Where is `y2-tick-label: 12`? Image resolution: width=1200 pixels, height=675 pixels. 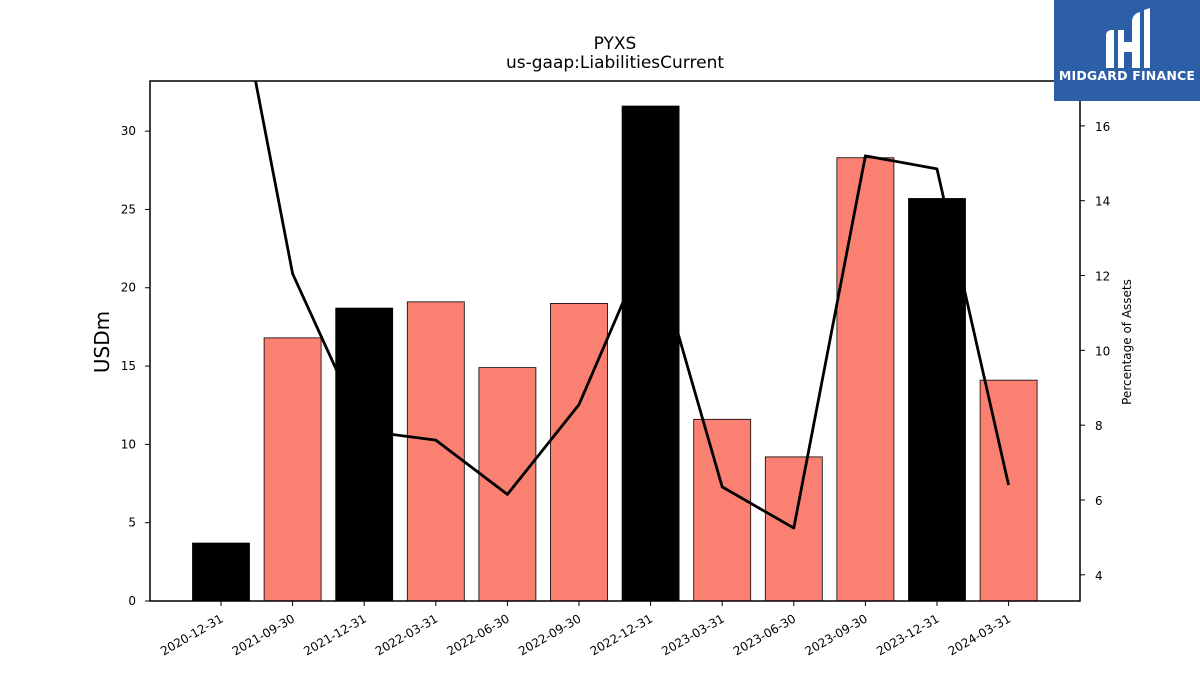 y2-tick-label: 12 is located at coordinates (1102, 277).